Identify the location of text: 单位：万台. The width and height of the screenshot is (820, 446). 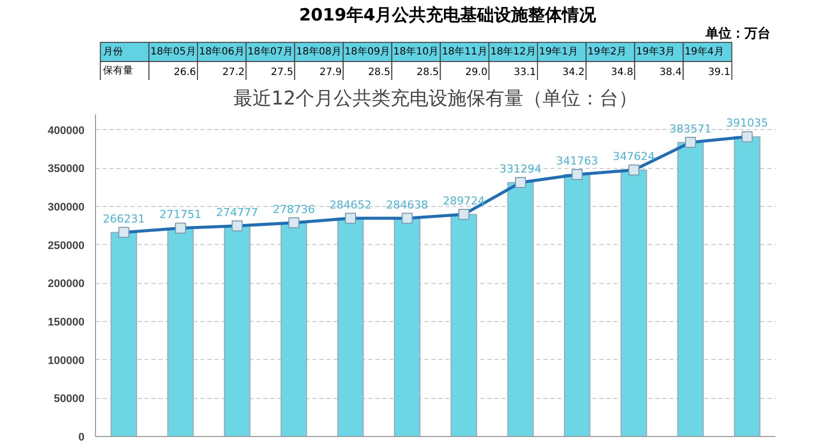
(737, 33).